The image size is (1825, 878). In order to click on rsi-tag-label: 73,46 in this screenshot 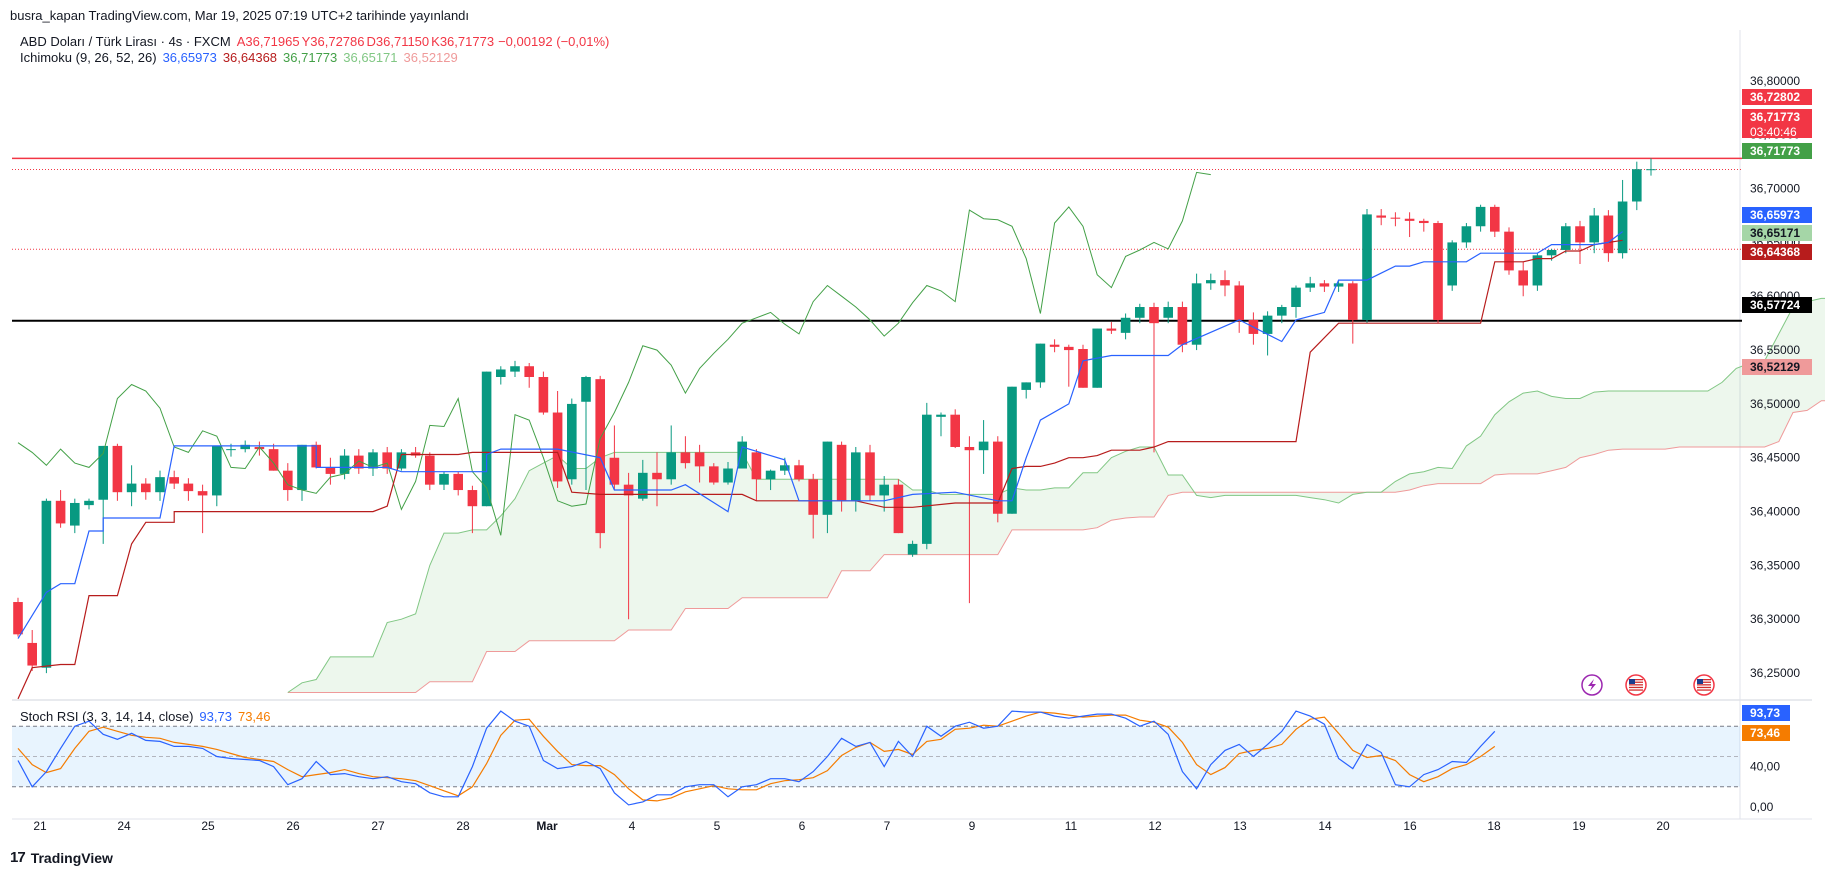, I will do `click(1765, 733)`.